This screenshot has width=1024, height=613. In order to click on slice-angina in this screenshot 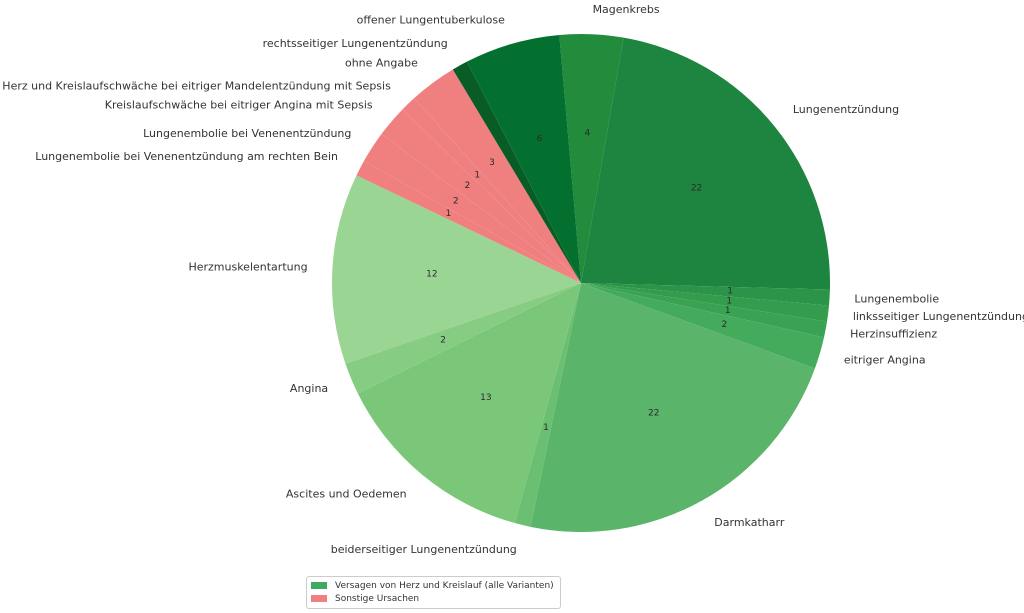, I will do `click(463, 338)`.